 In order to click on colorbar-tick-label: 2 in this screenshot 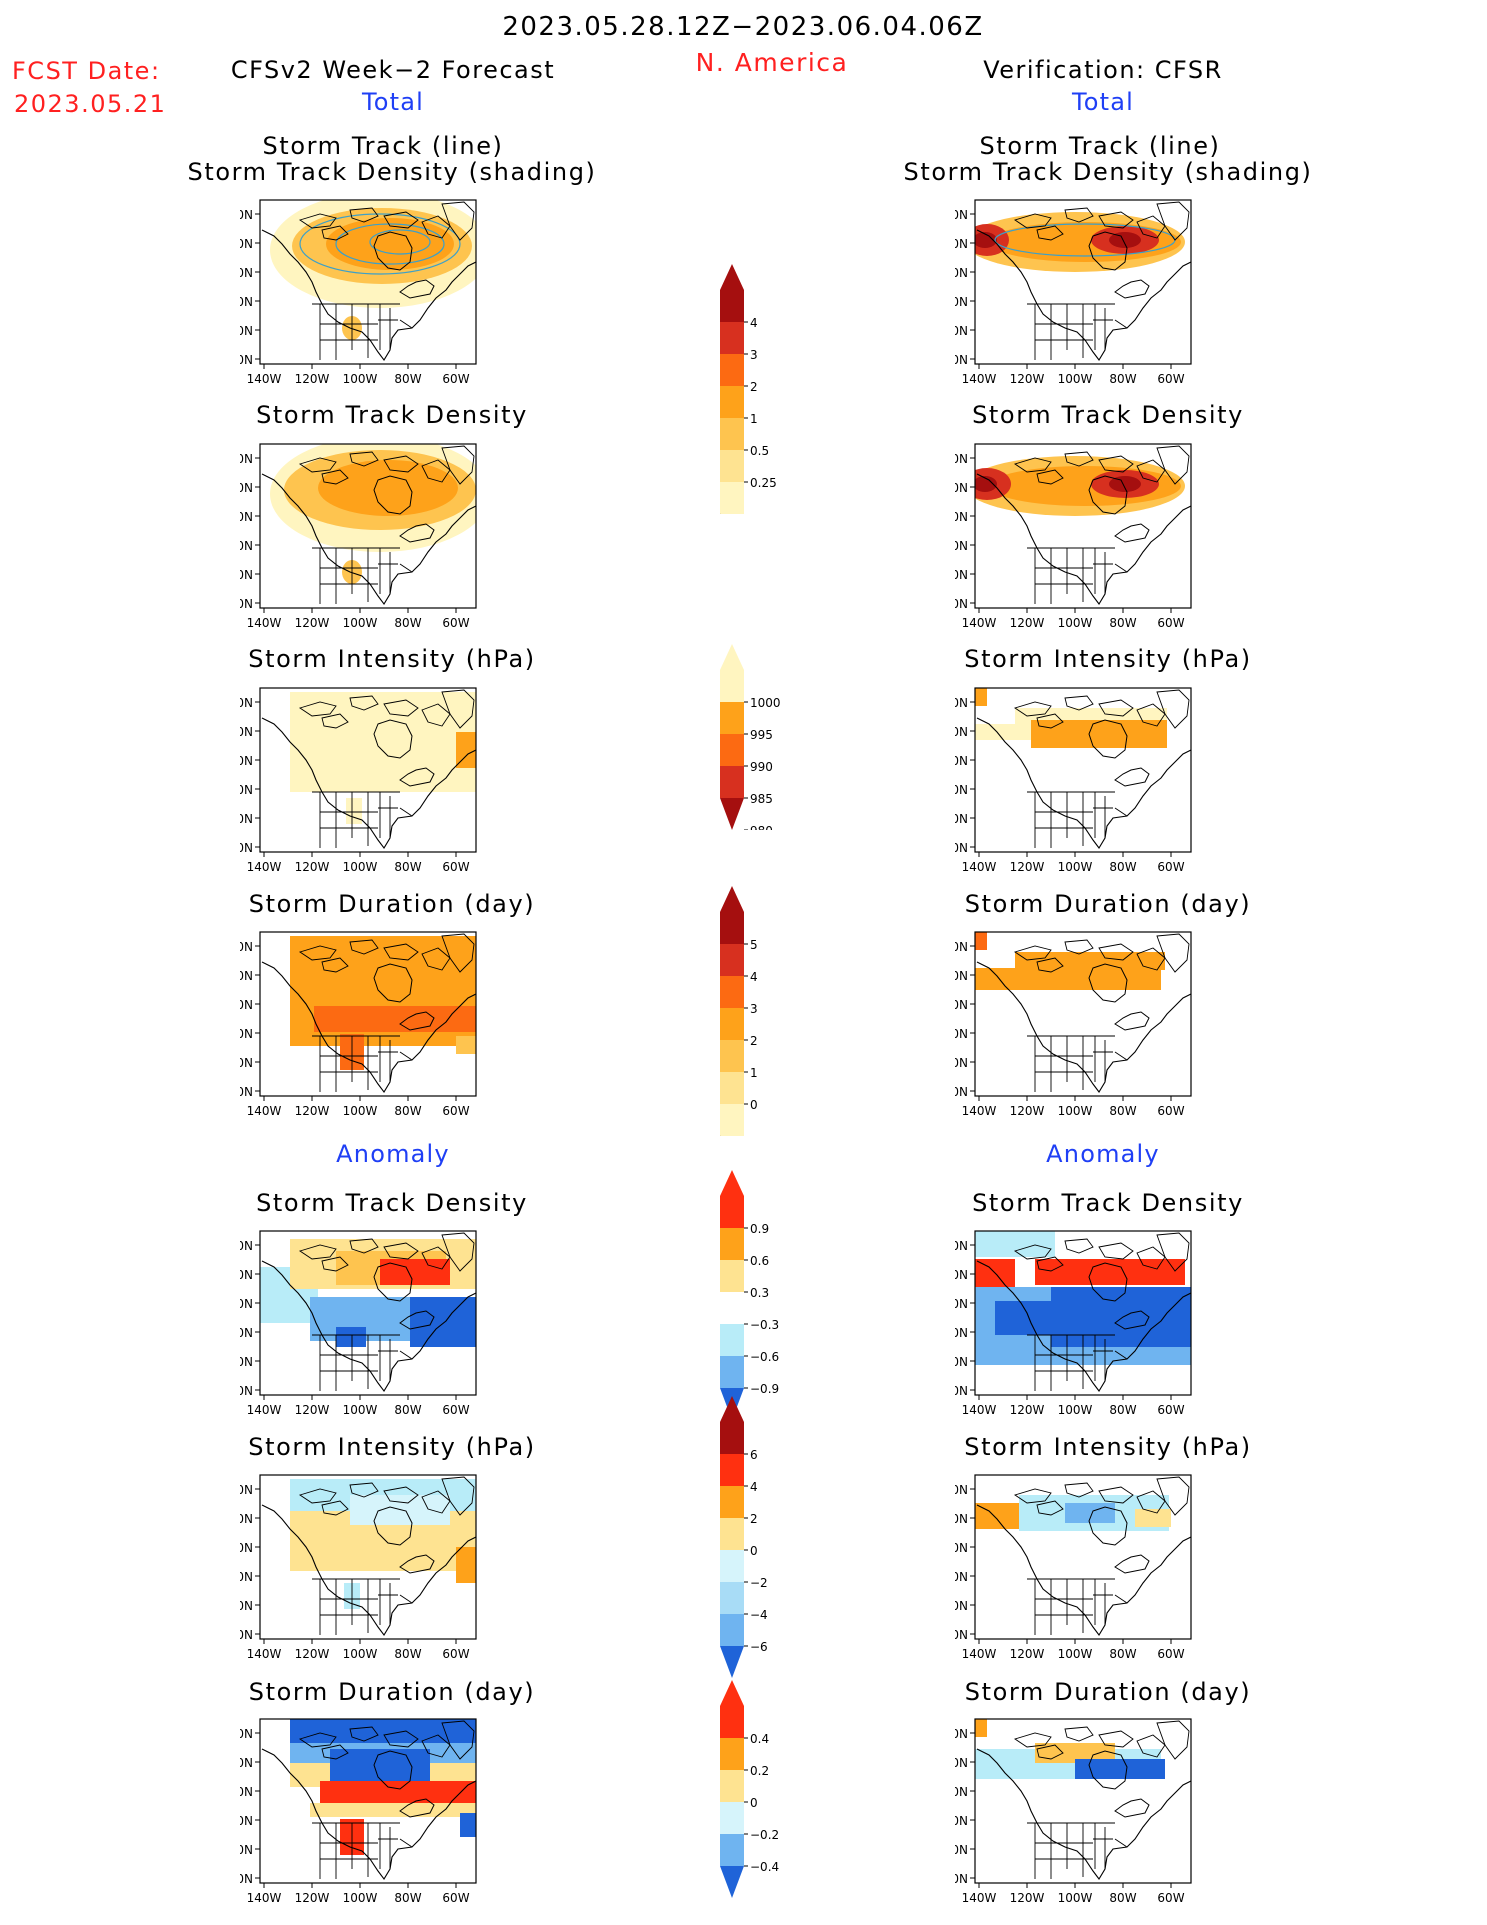, I will do `click(754, 1041)`.